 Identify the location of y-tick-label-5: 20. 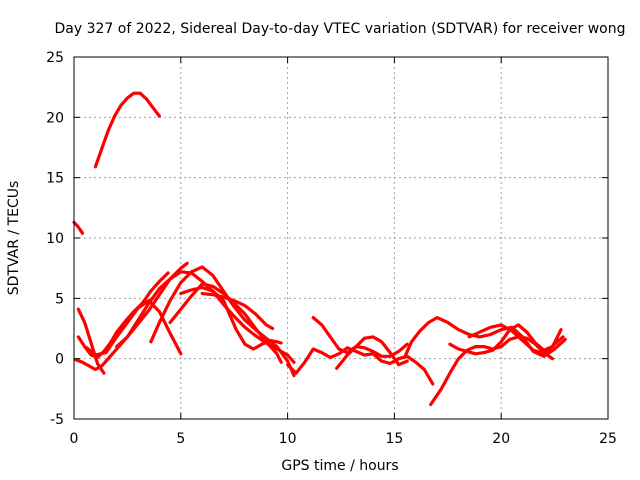
(55, 118).